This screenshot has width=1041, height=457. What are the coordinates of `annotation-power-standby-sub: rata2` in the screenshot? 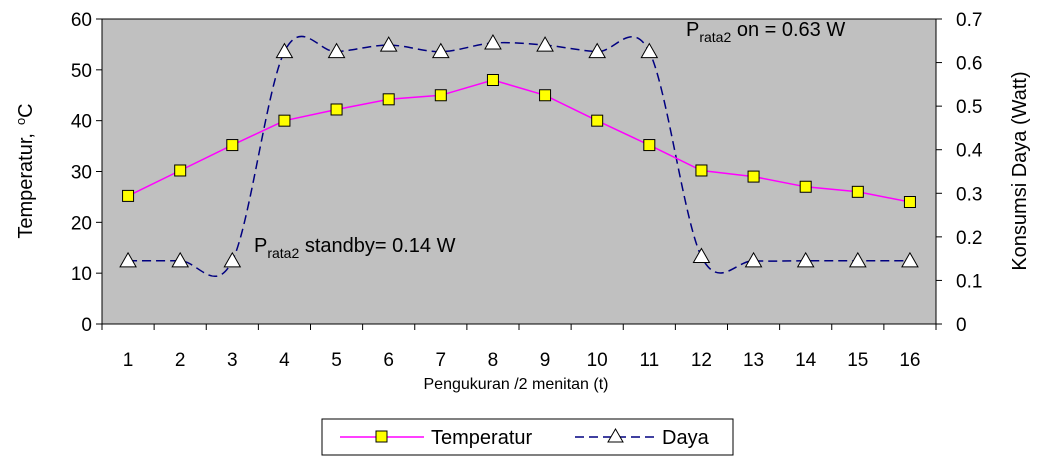 It's located at (283, 253).